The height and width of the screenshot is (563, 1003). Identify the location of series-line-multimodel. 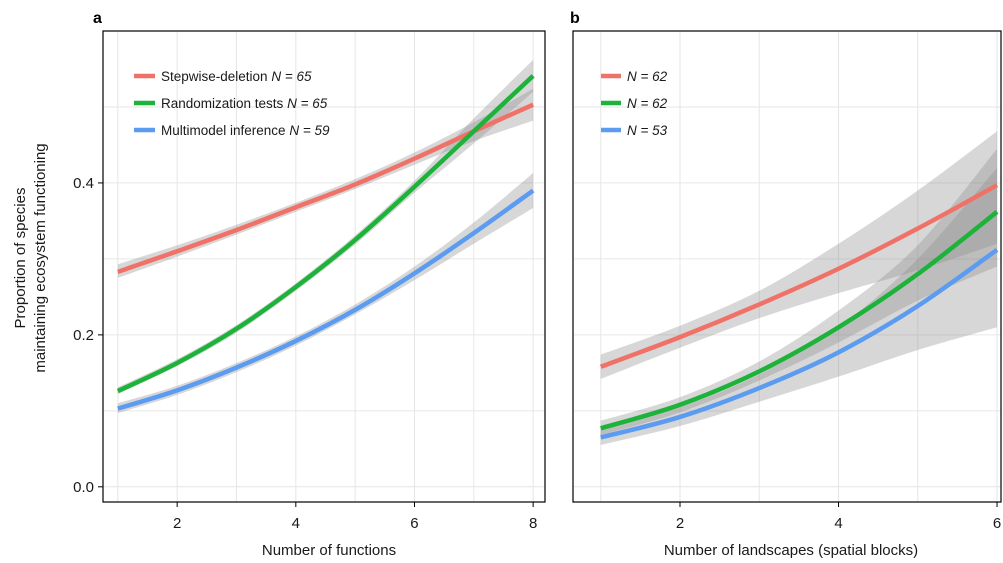
(799, 343).